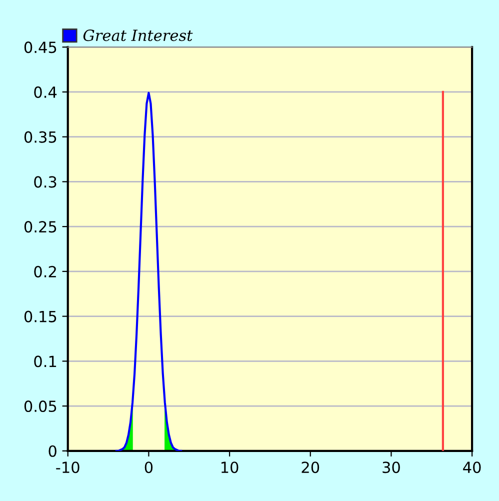 This screenshot has height=501, width=499. Describe the element at coordinates (40, 48) in the screenshot. I see `y-tick-label: 0.45` at that location.